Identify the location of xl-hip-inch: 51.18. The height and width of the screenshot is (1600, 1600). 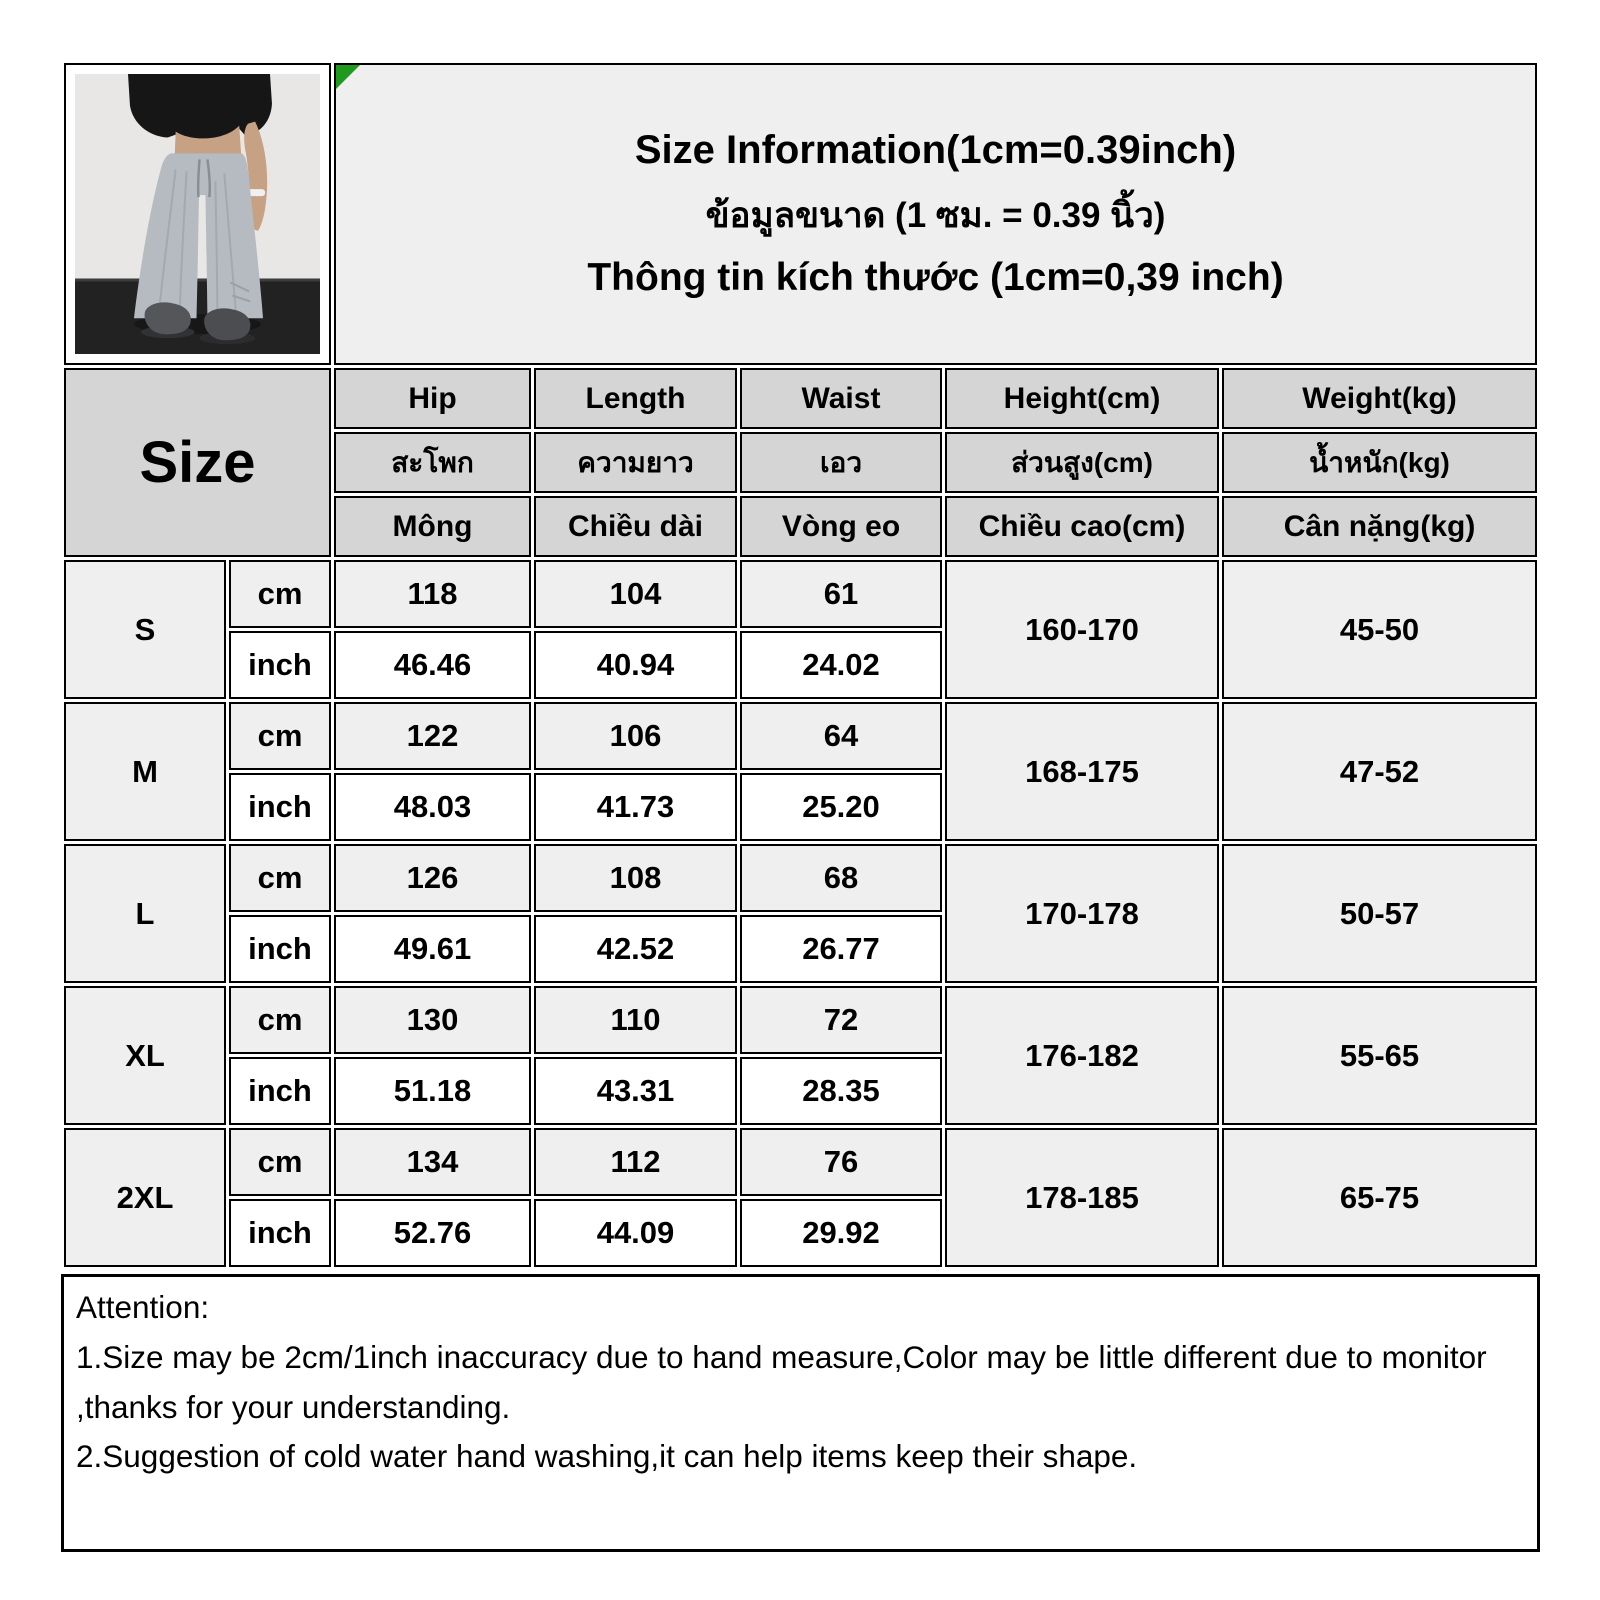
(432, 1091).